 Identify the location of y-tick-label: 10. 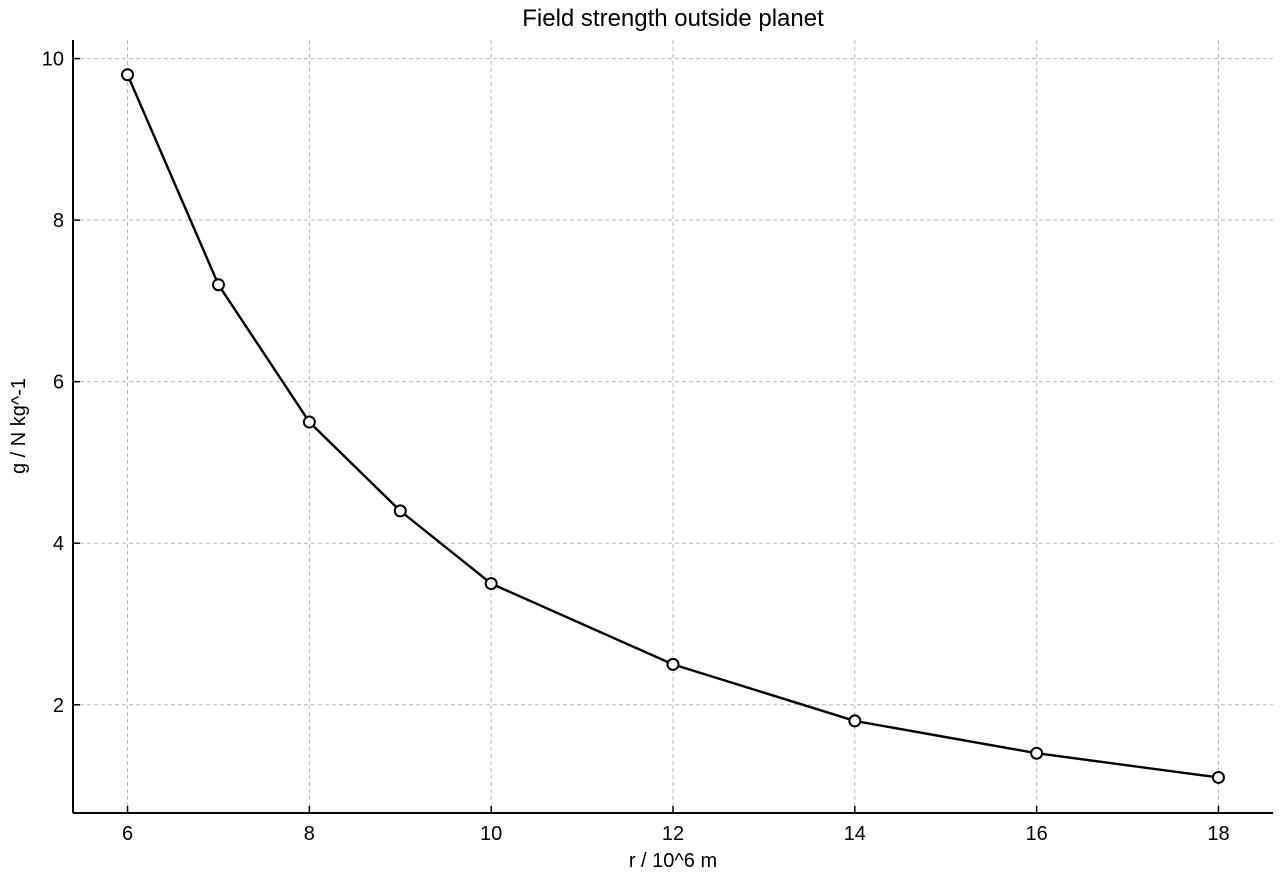
(53, 60).